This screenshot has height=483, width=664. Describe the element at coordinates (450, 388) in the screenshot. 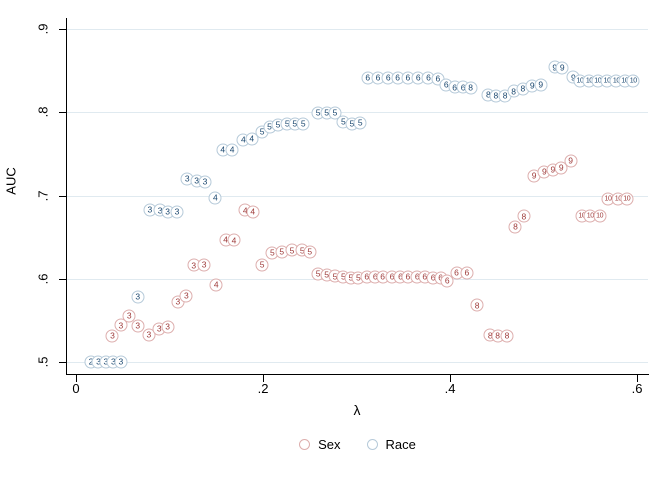

I see `x-tick-label-.4: .4` at that location.